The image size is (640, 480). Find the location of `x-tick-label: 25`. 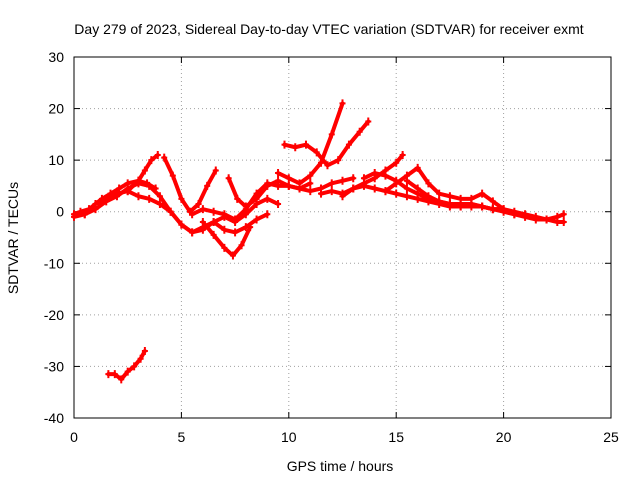

x-tick-label: 25 is located at coordinates (611, 437).